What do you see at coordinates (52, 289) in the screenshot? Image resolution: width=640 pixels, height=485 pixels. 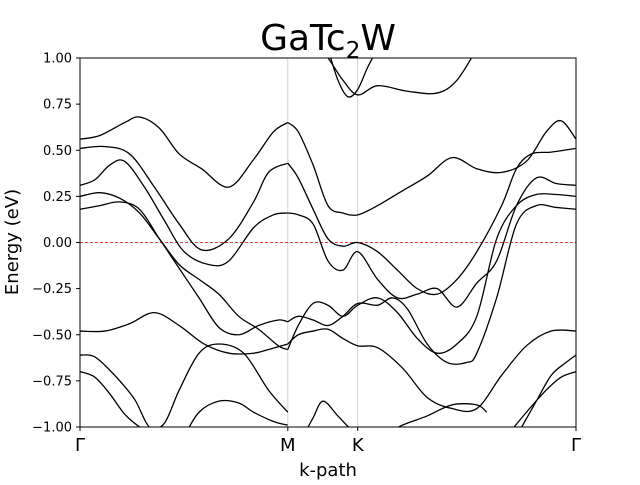 I see `y-tick-label: −0.25` at bounding box center [52, 289].